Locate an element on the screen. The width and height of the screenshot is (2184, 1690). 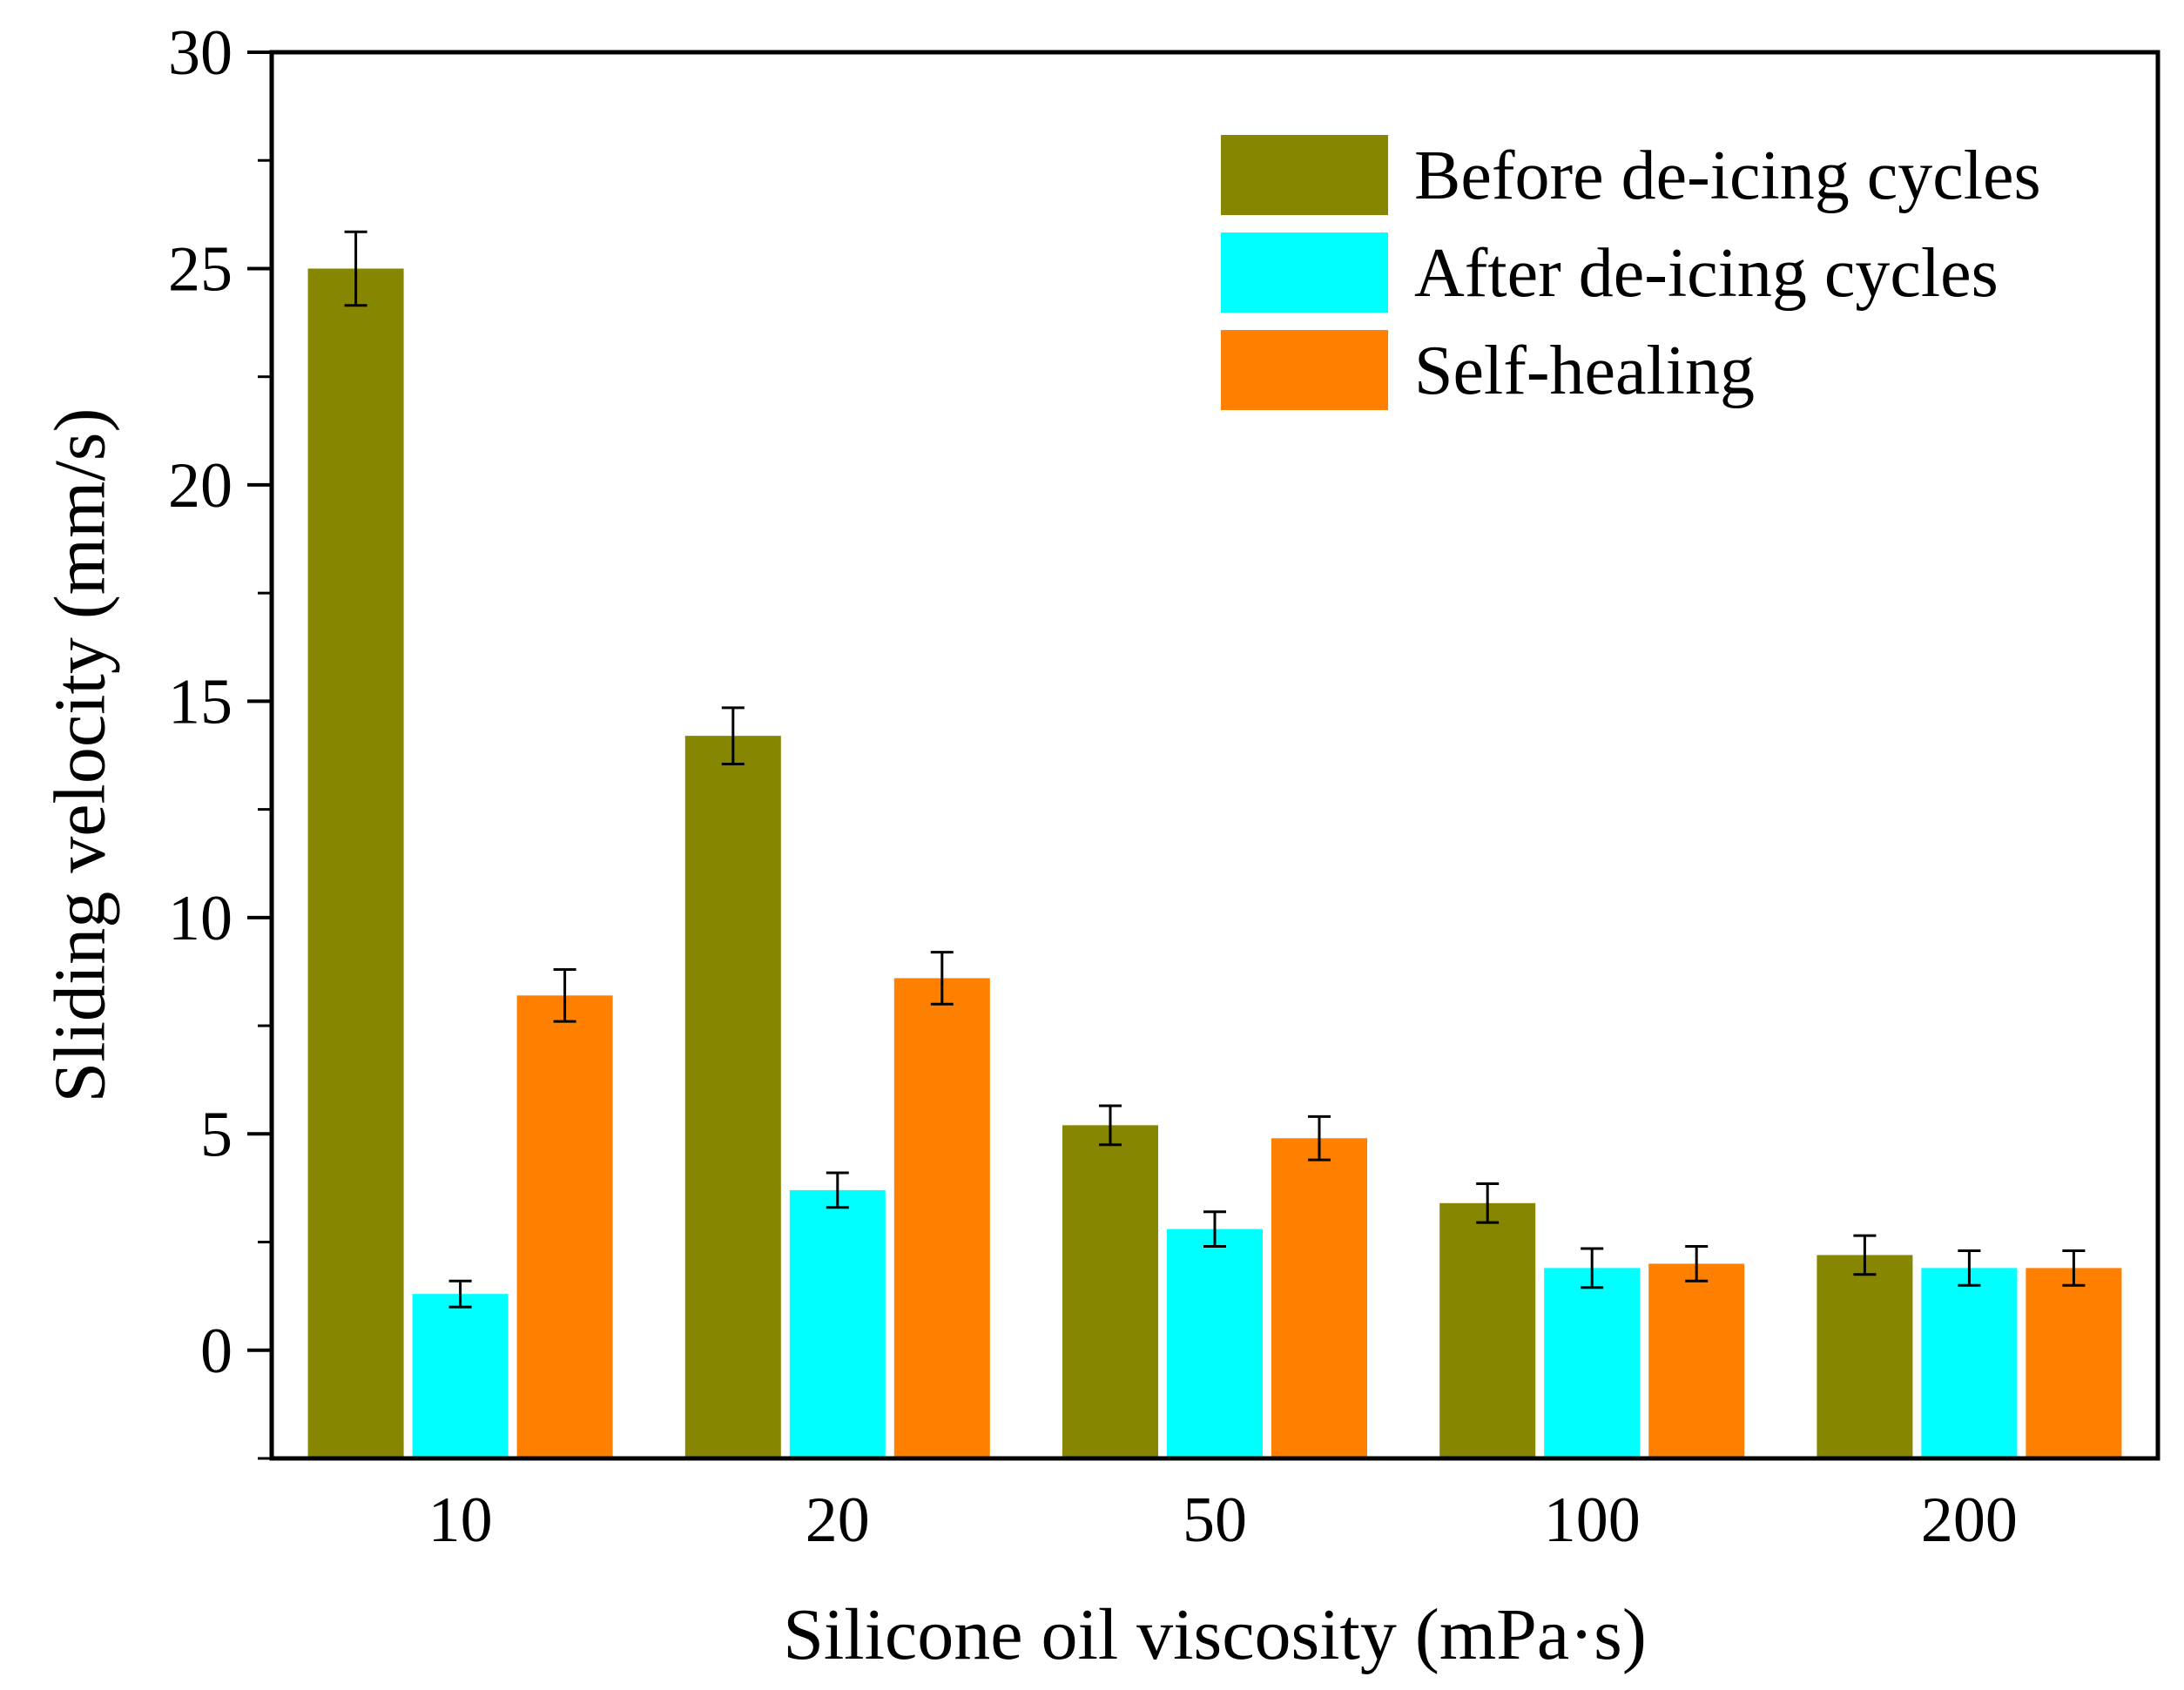
legend-label-2: Self-healing is located at coordinates (1584, 371).